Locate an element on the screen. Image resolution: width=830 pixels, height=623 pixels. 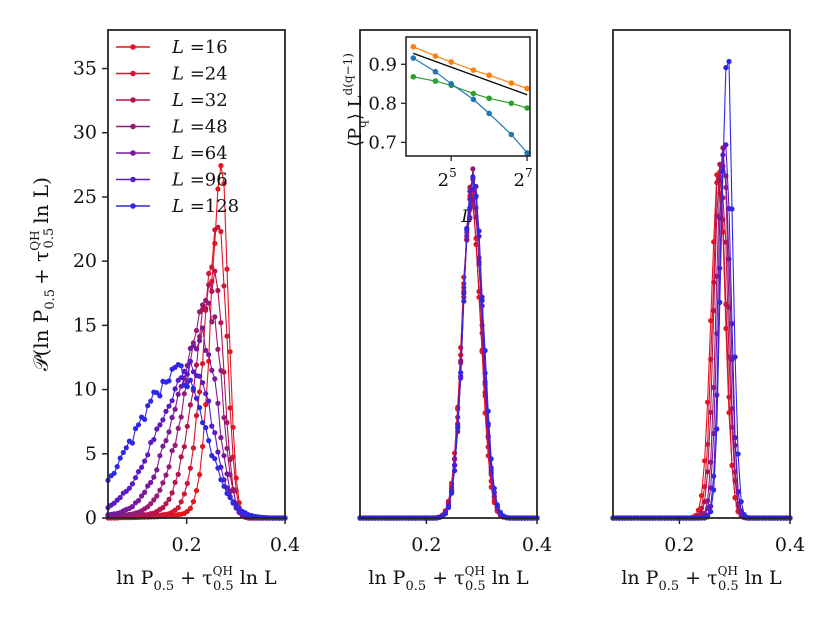
legend-label: L =32 is located at coordinates (199, 100).